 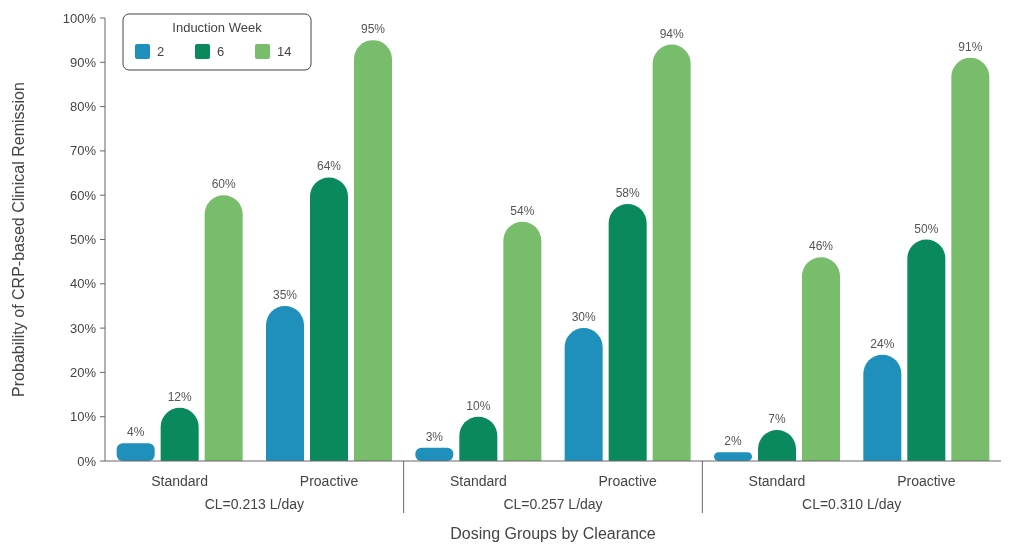 I want to click on data-label: 35%, so click(x=285, y=294).